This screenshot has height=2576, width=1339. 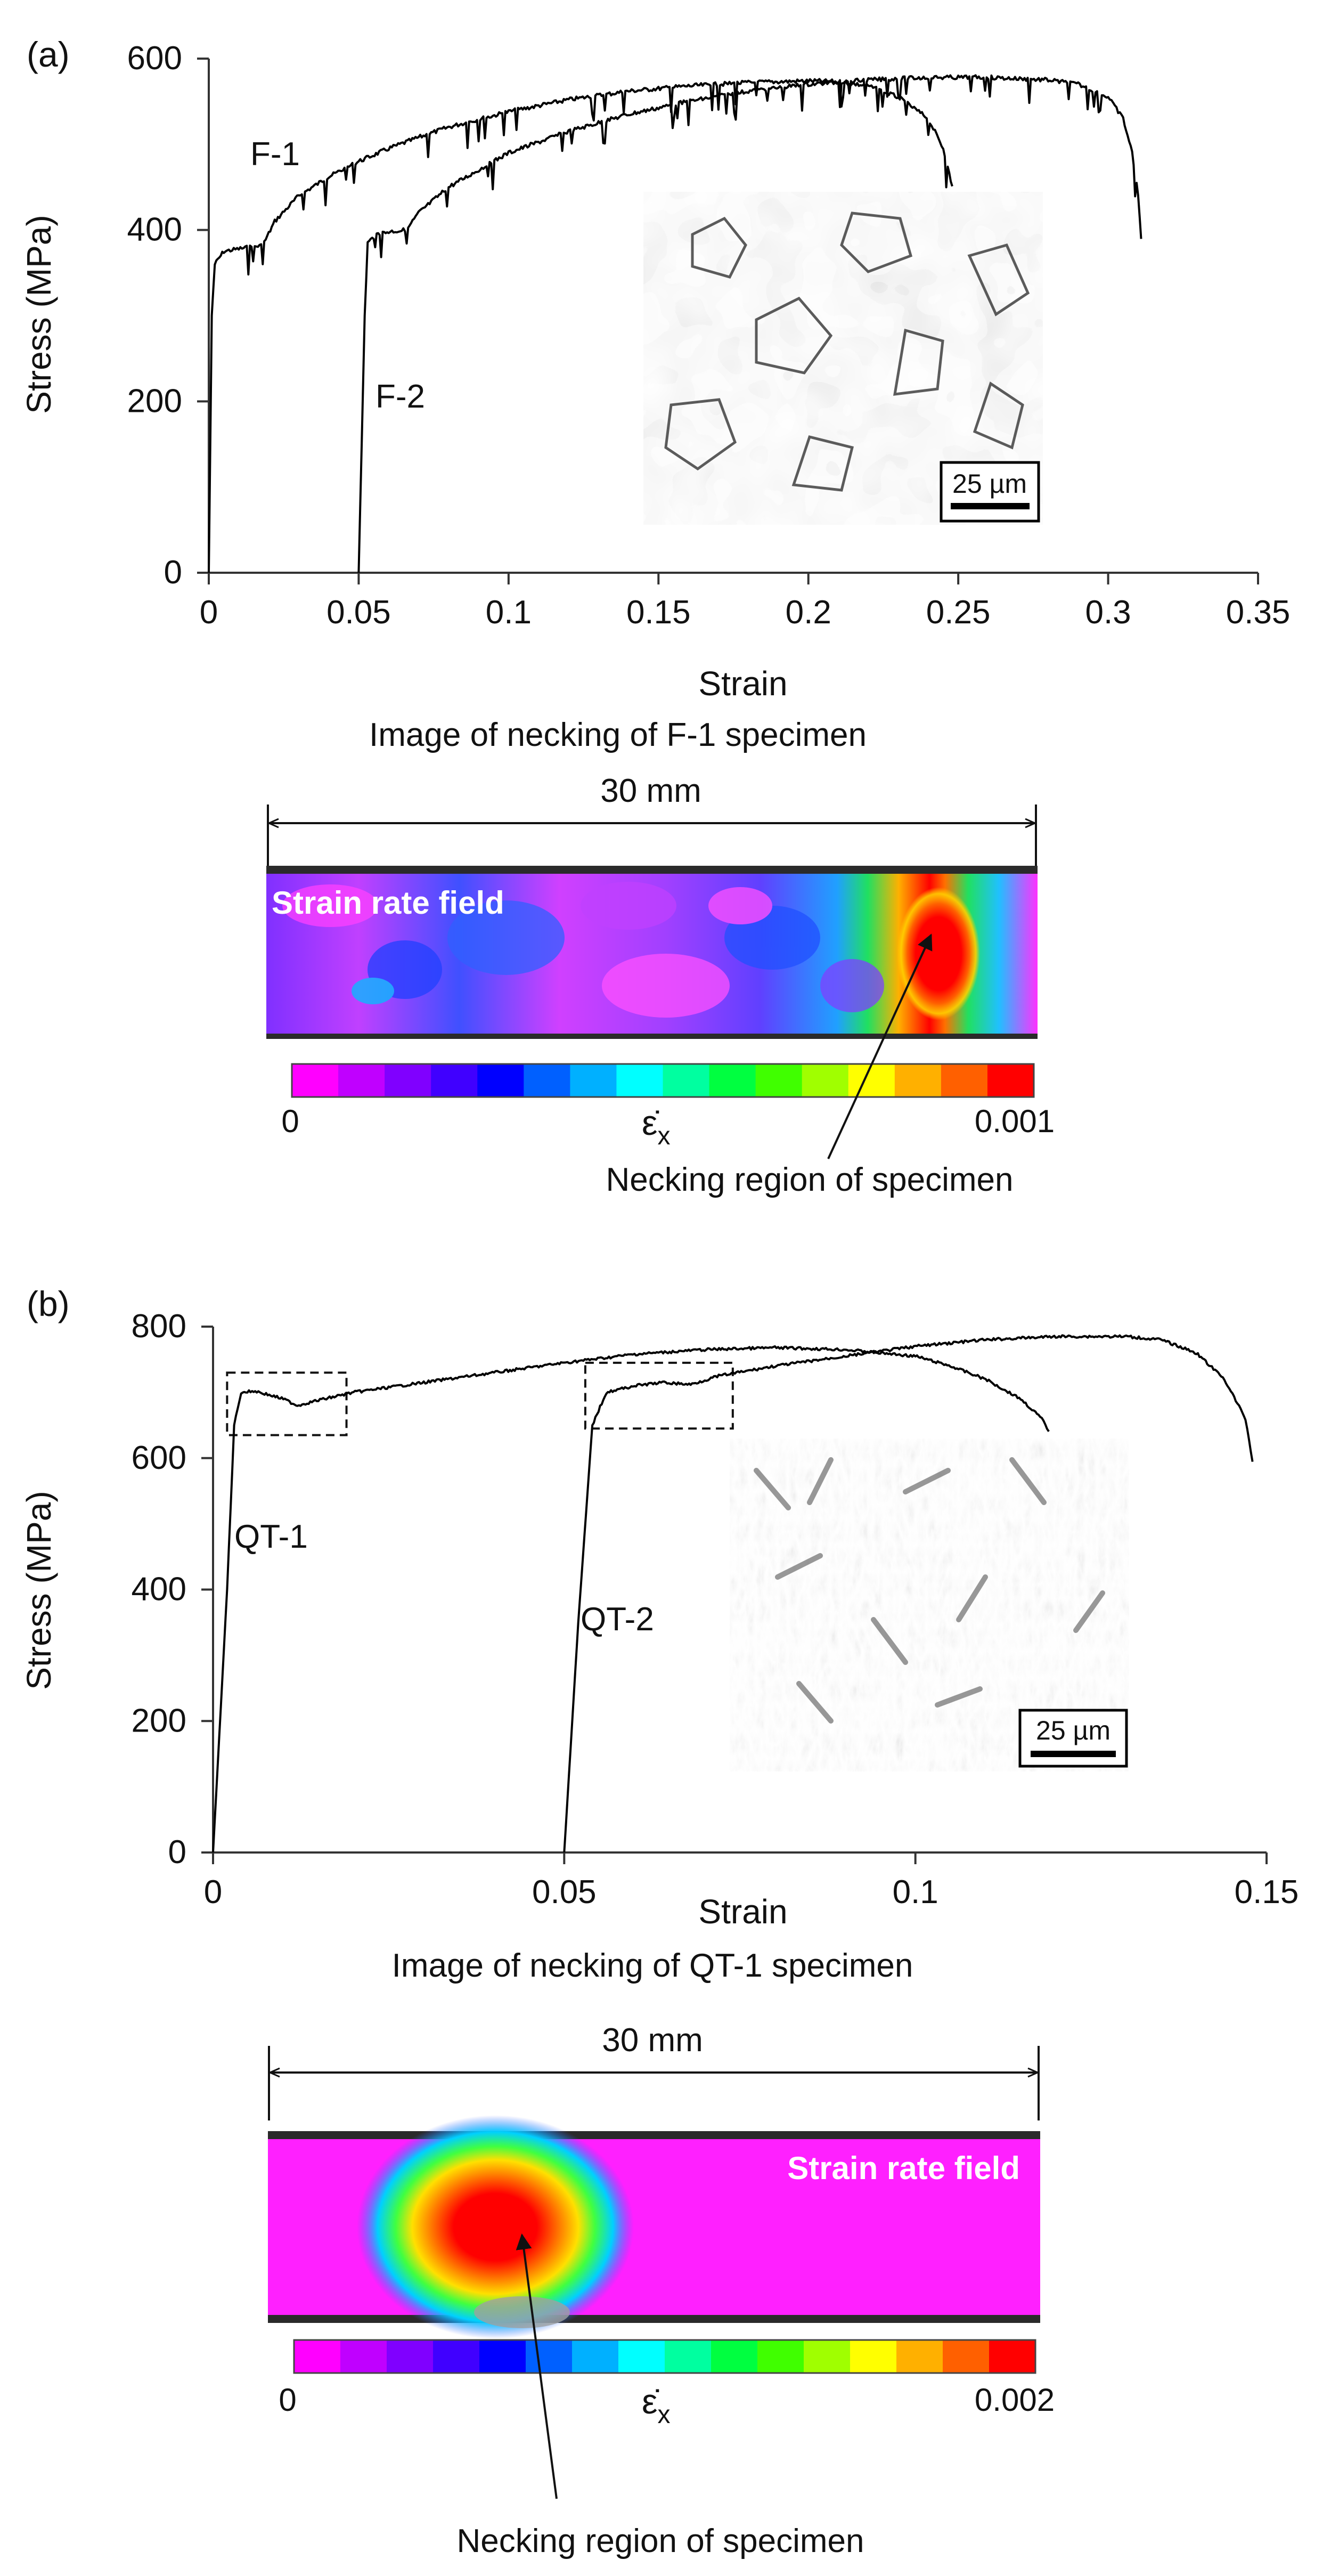 I want to click on necking-region-label-b: Necking region of specimen, so click(x=660, y=2541).